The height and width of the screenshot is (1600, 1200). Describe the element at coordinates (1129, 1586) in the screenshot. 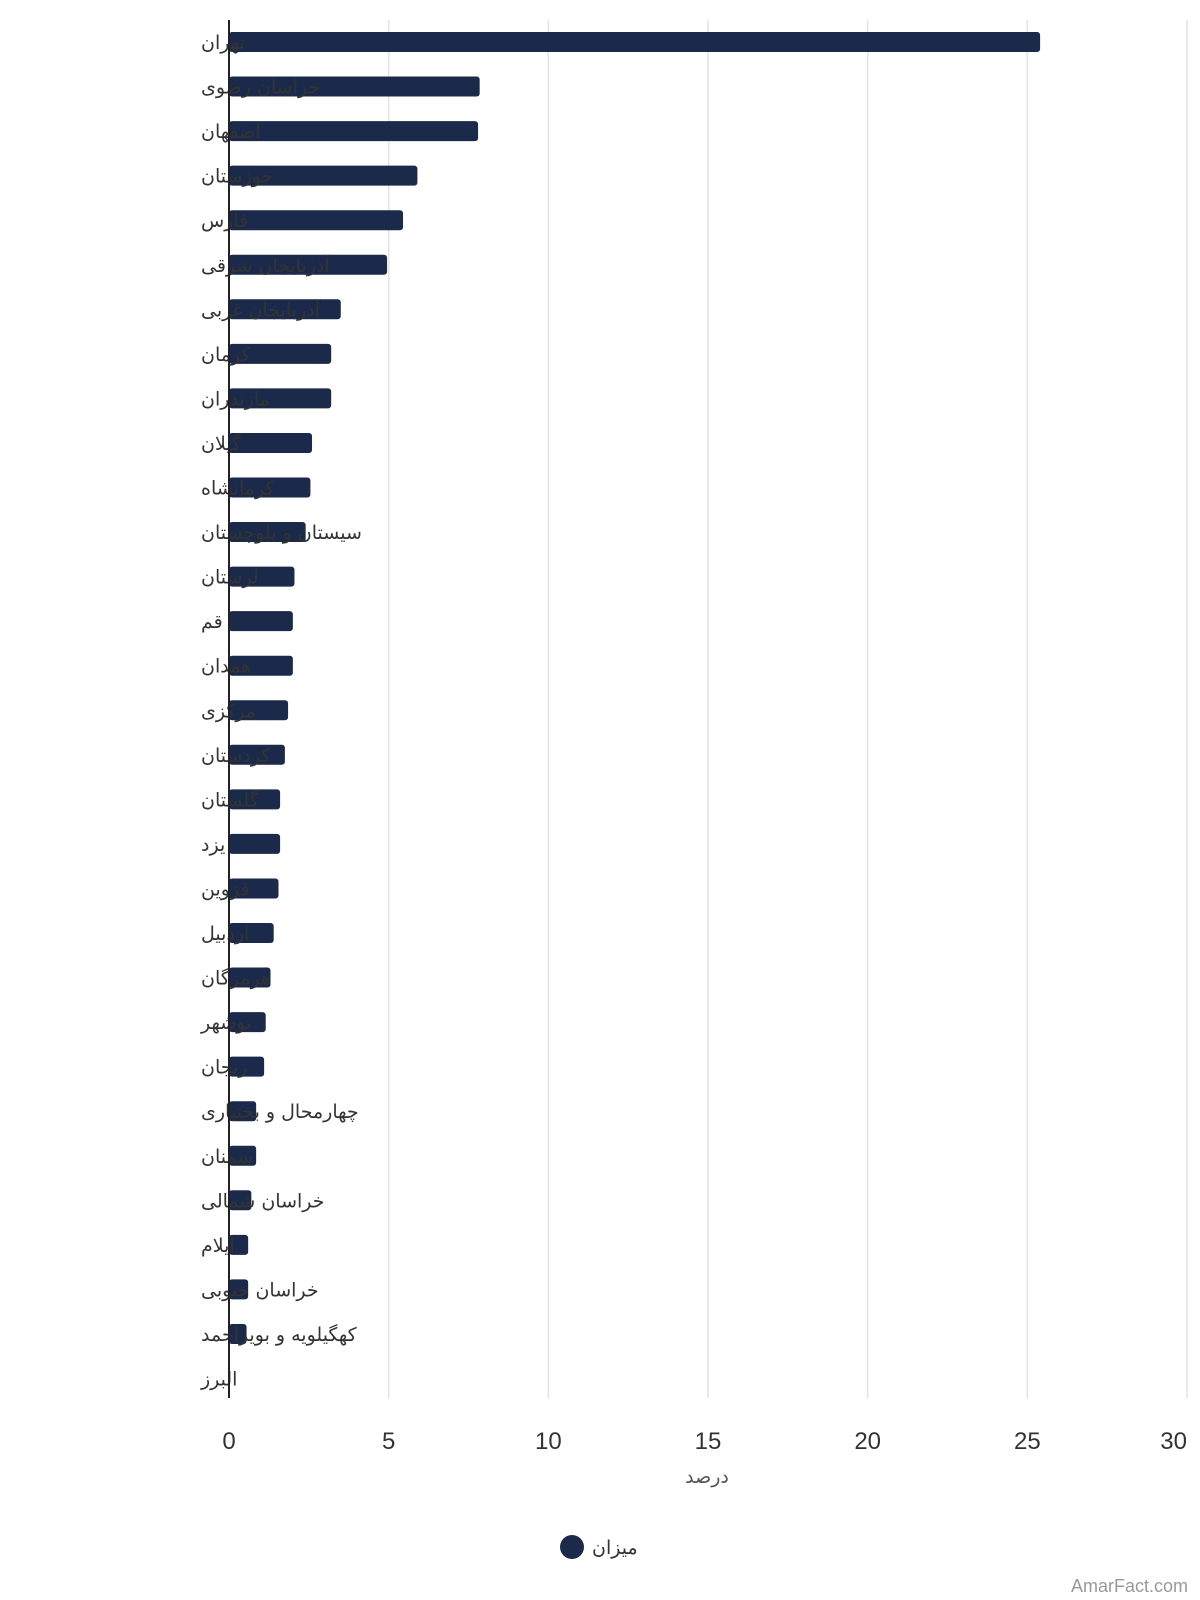

I see `credit-text: AmarFact.com` at that location.